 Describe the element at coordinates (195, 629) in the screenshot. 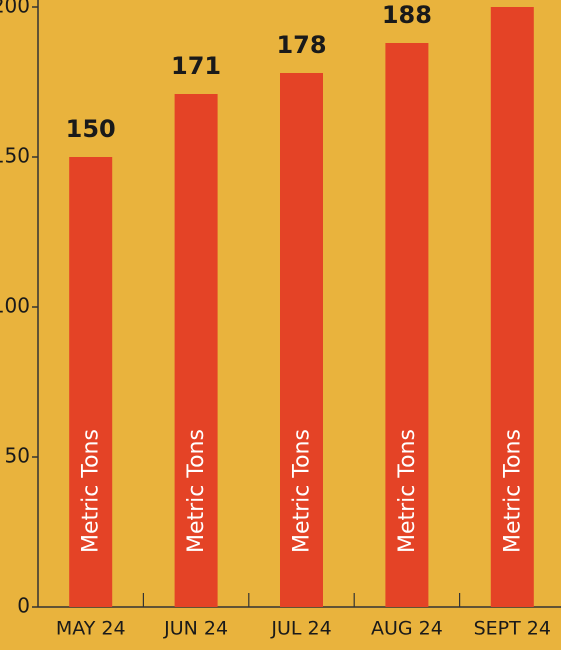

I see `x-tick-label: JUN 24` at that location.